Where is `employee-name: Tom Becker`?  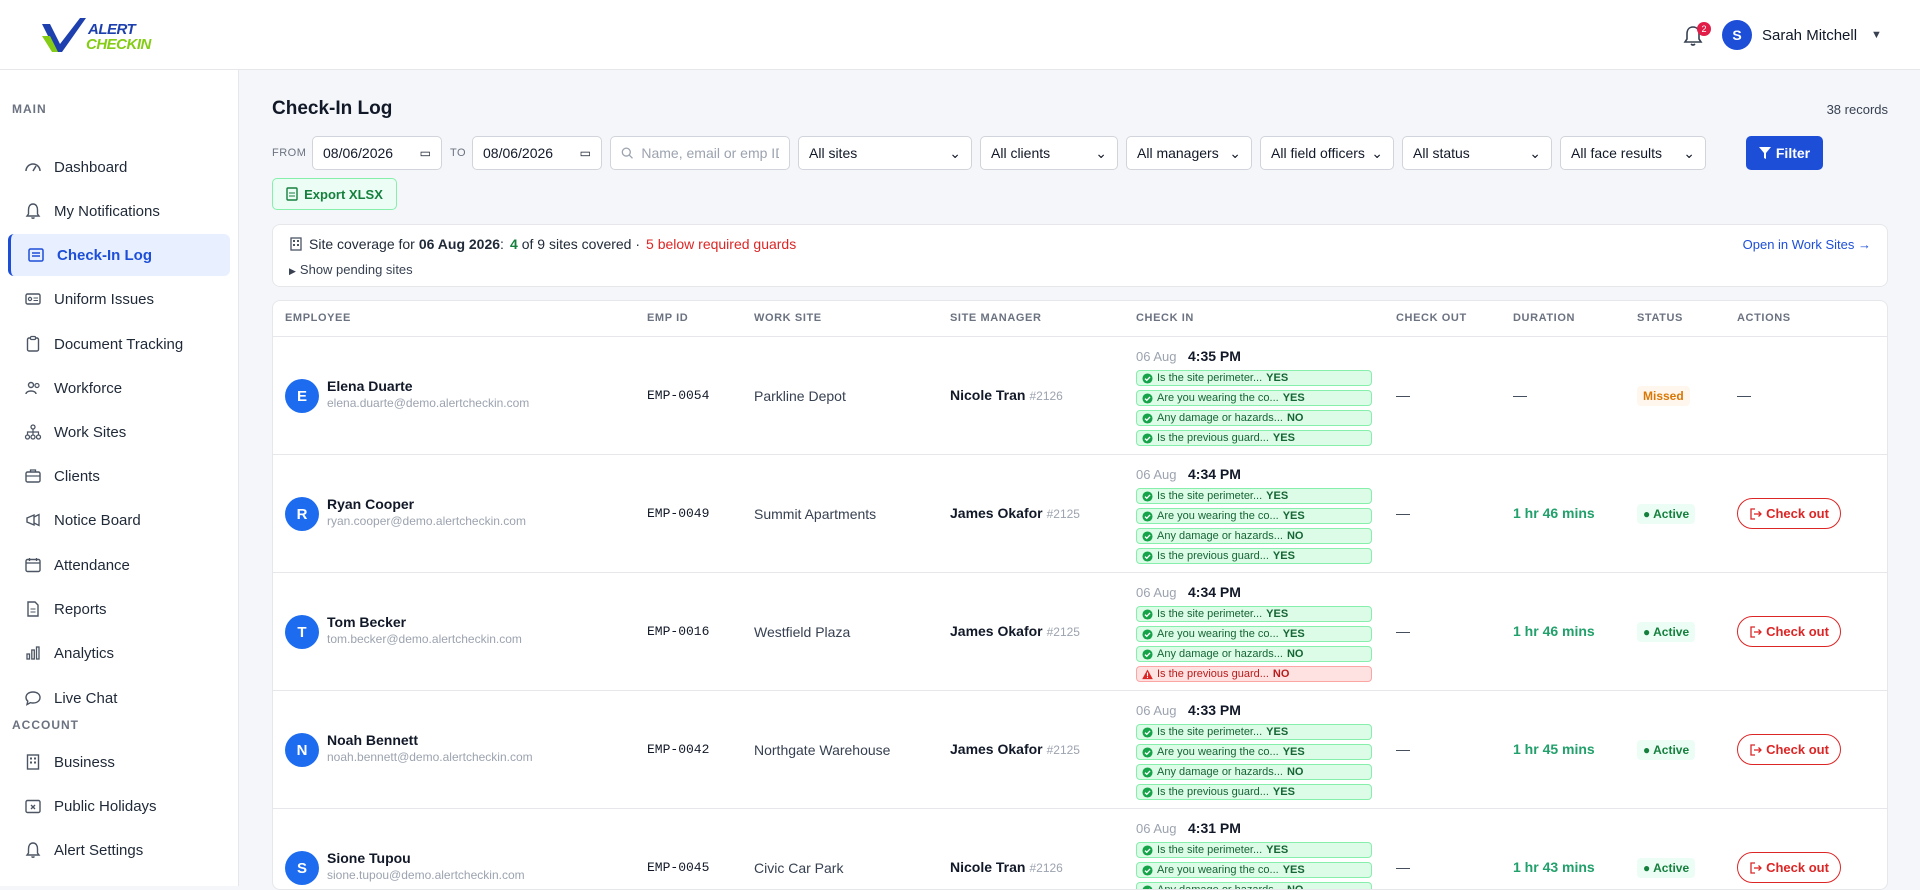
employee-name: Tom Becker is located at coordinates (366, 622).